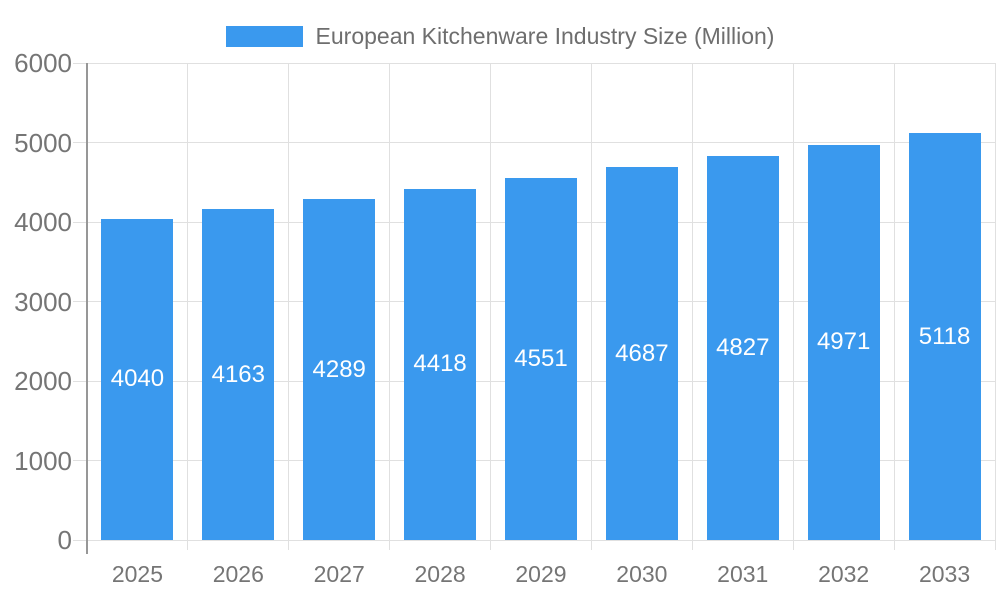 The image size is (1000, 600). What do you see at coordinates (43, 381) in the screenshot?
I see `y-axis-label: 2000` at bounding box center [43, 381].